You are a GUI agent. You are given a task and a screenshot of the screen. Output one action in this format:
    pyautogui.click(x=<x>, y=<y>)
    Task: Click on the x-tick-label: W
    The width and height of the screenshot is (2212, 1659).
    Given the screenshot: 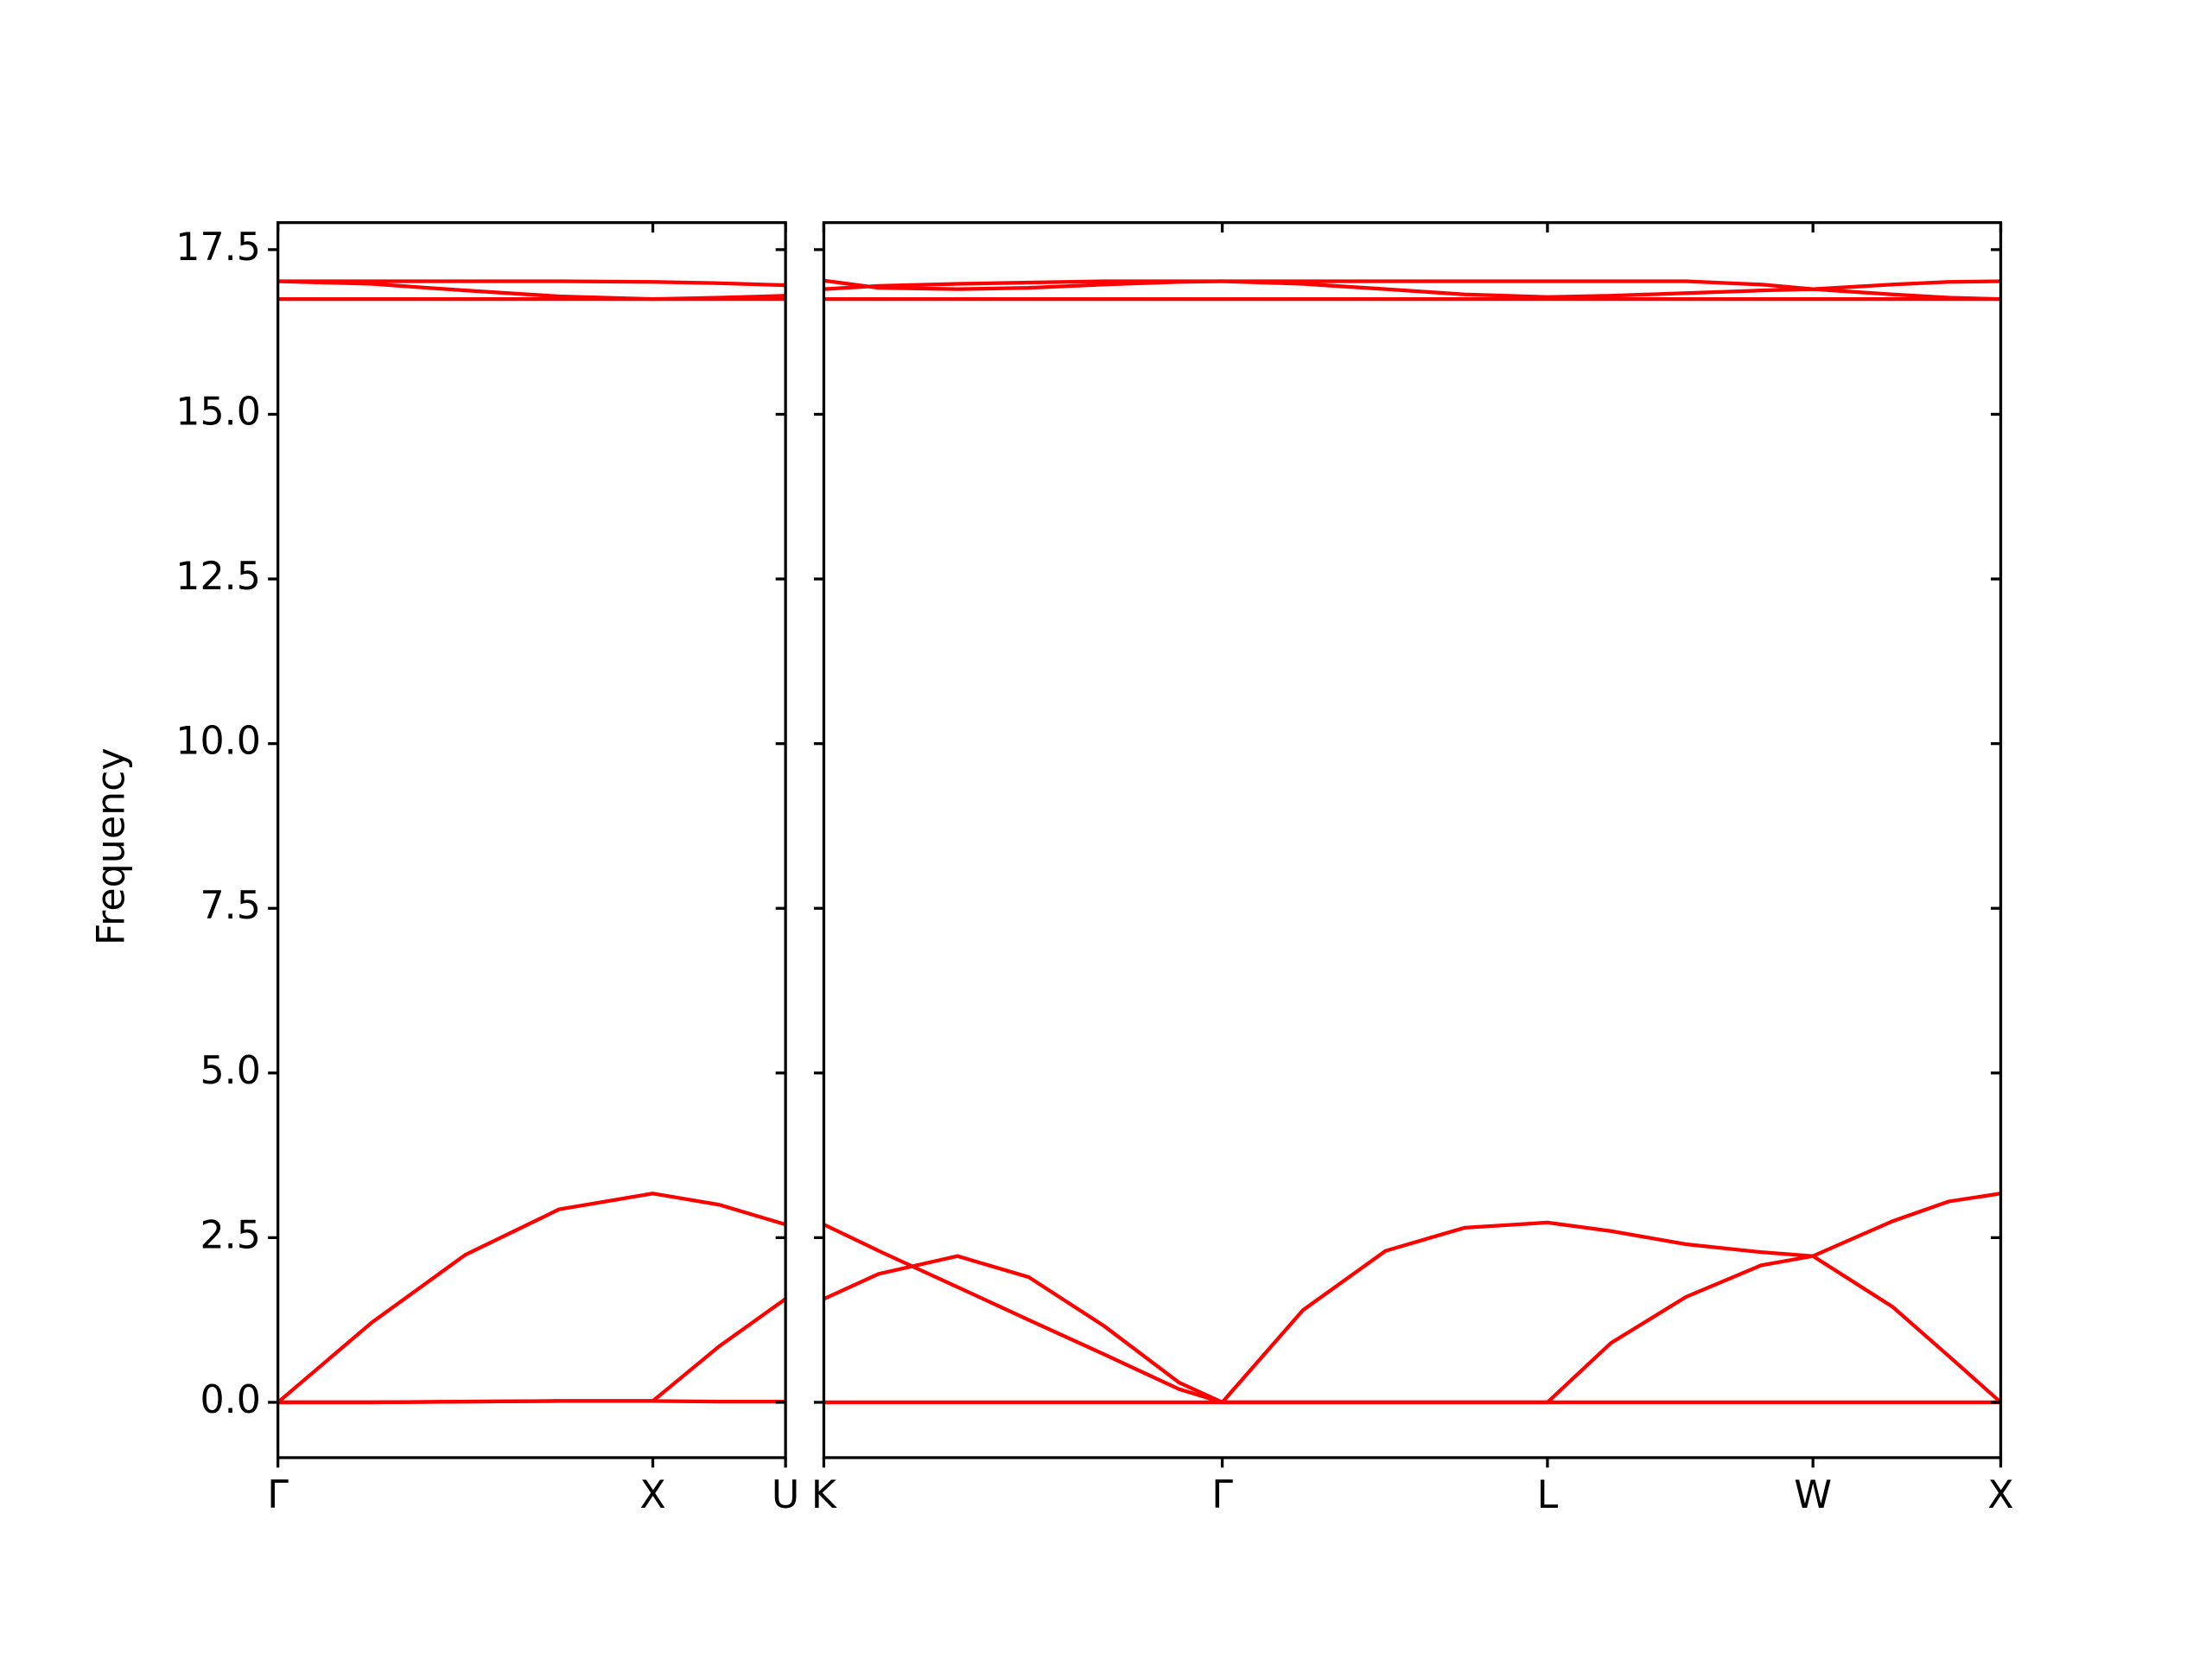 What is the action you would take?
    pyautogui.click(x=1813, y=1495)
    